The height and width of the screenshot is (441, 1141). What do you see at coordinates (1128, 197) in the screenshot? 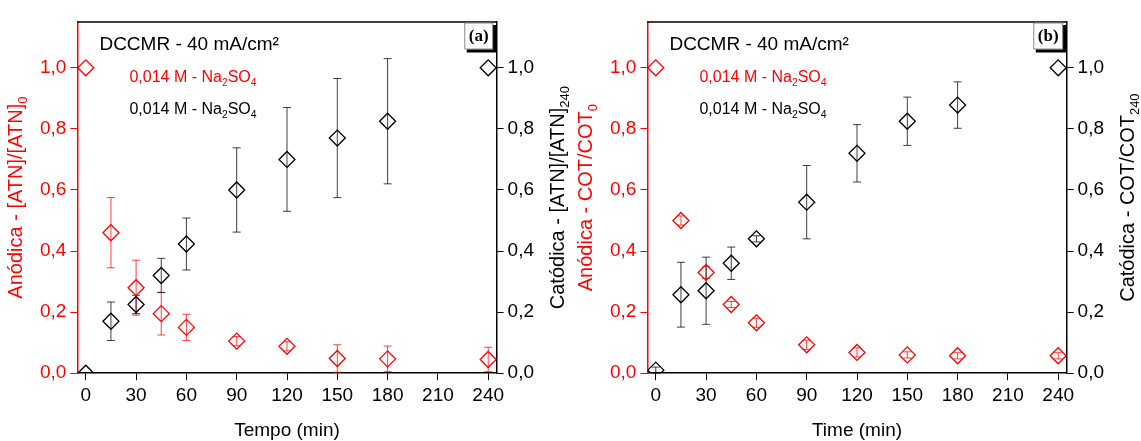
I see `y2-axis-title: Catódica - COT/COT240` at bounding box center [1128, 197].